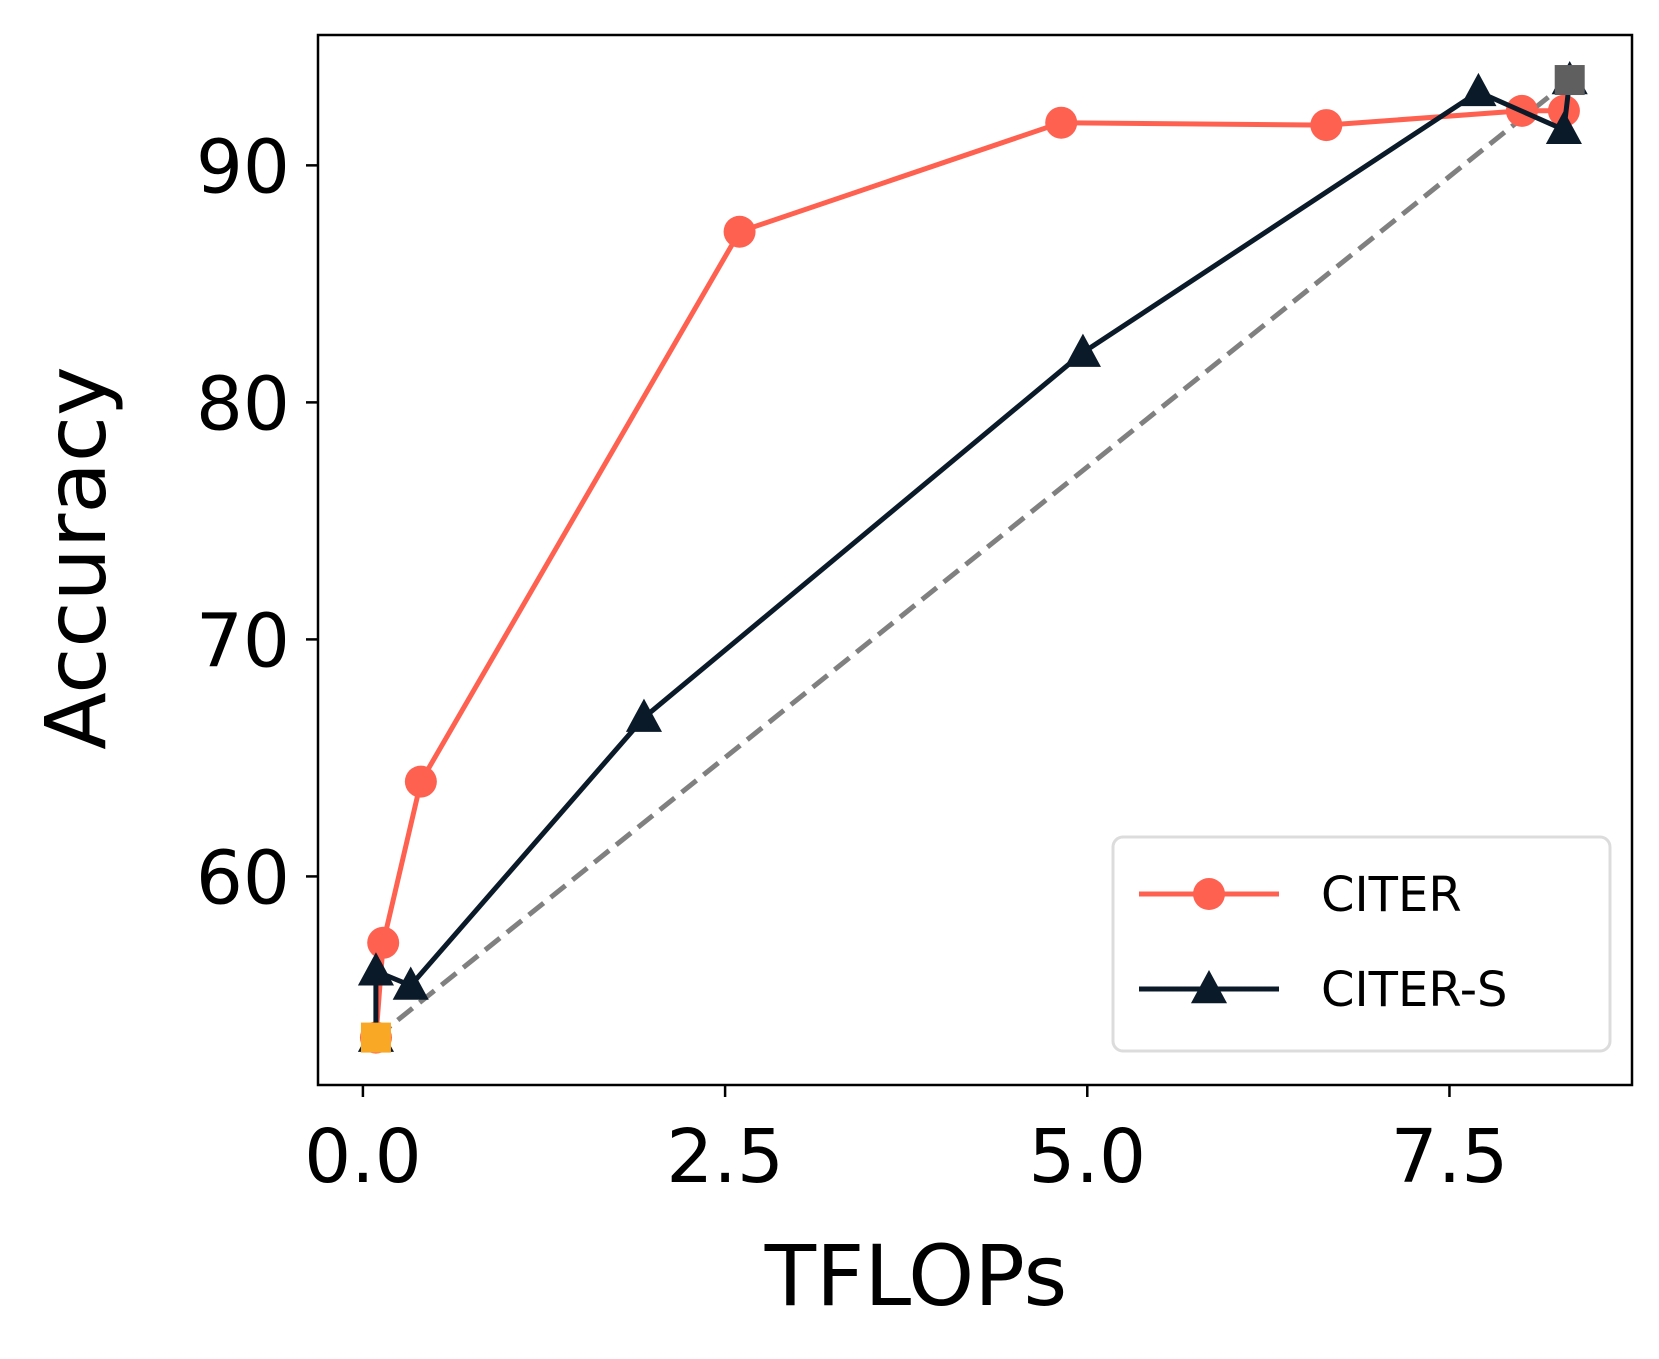  Describe the element at coordinates (243, 641) in the screenshot. I see `y-tick-label: 70` at that location.